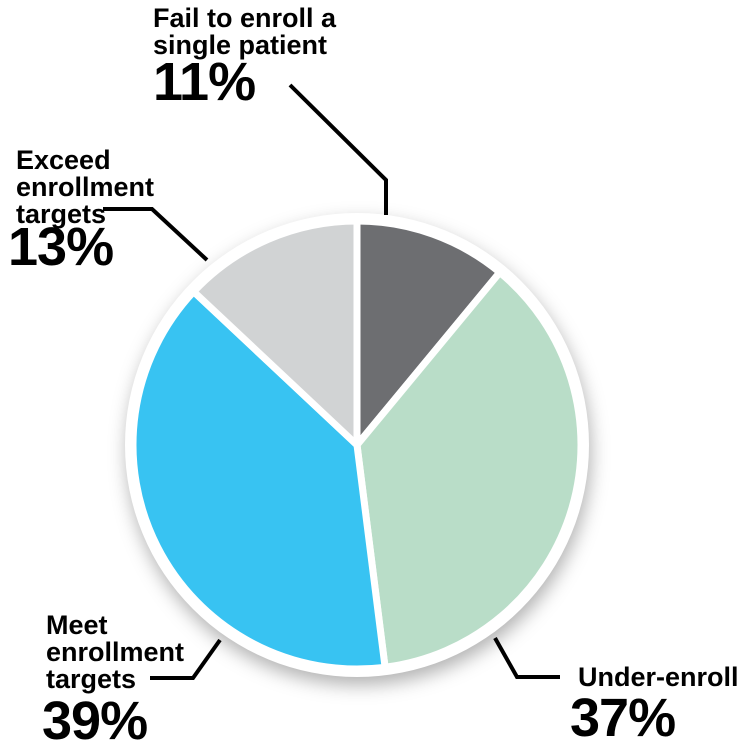 This screenshot has height=751, width=743. Describe the element at coordinates (428, 333) in the screenshot. I see `pie-slice-fail-to-enroll-a-single-patient` at that location.